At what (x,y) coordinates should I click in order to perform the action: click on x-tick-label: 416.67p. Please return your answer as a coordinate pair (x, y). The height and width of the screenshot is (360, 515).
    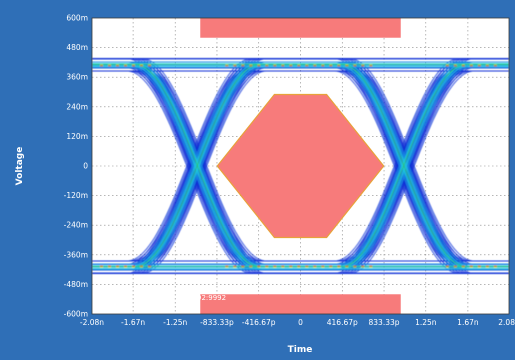
    Looking at the image, I should click on (342, 322).